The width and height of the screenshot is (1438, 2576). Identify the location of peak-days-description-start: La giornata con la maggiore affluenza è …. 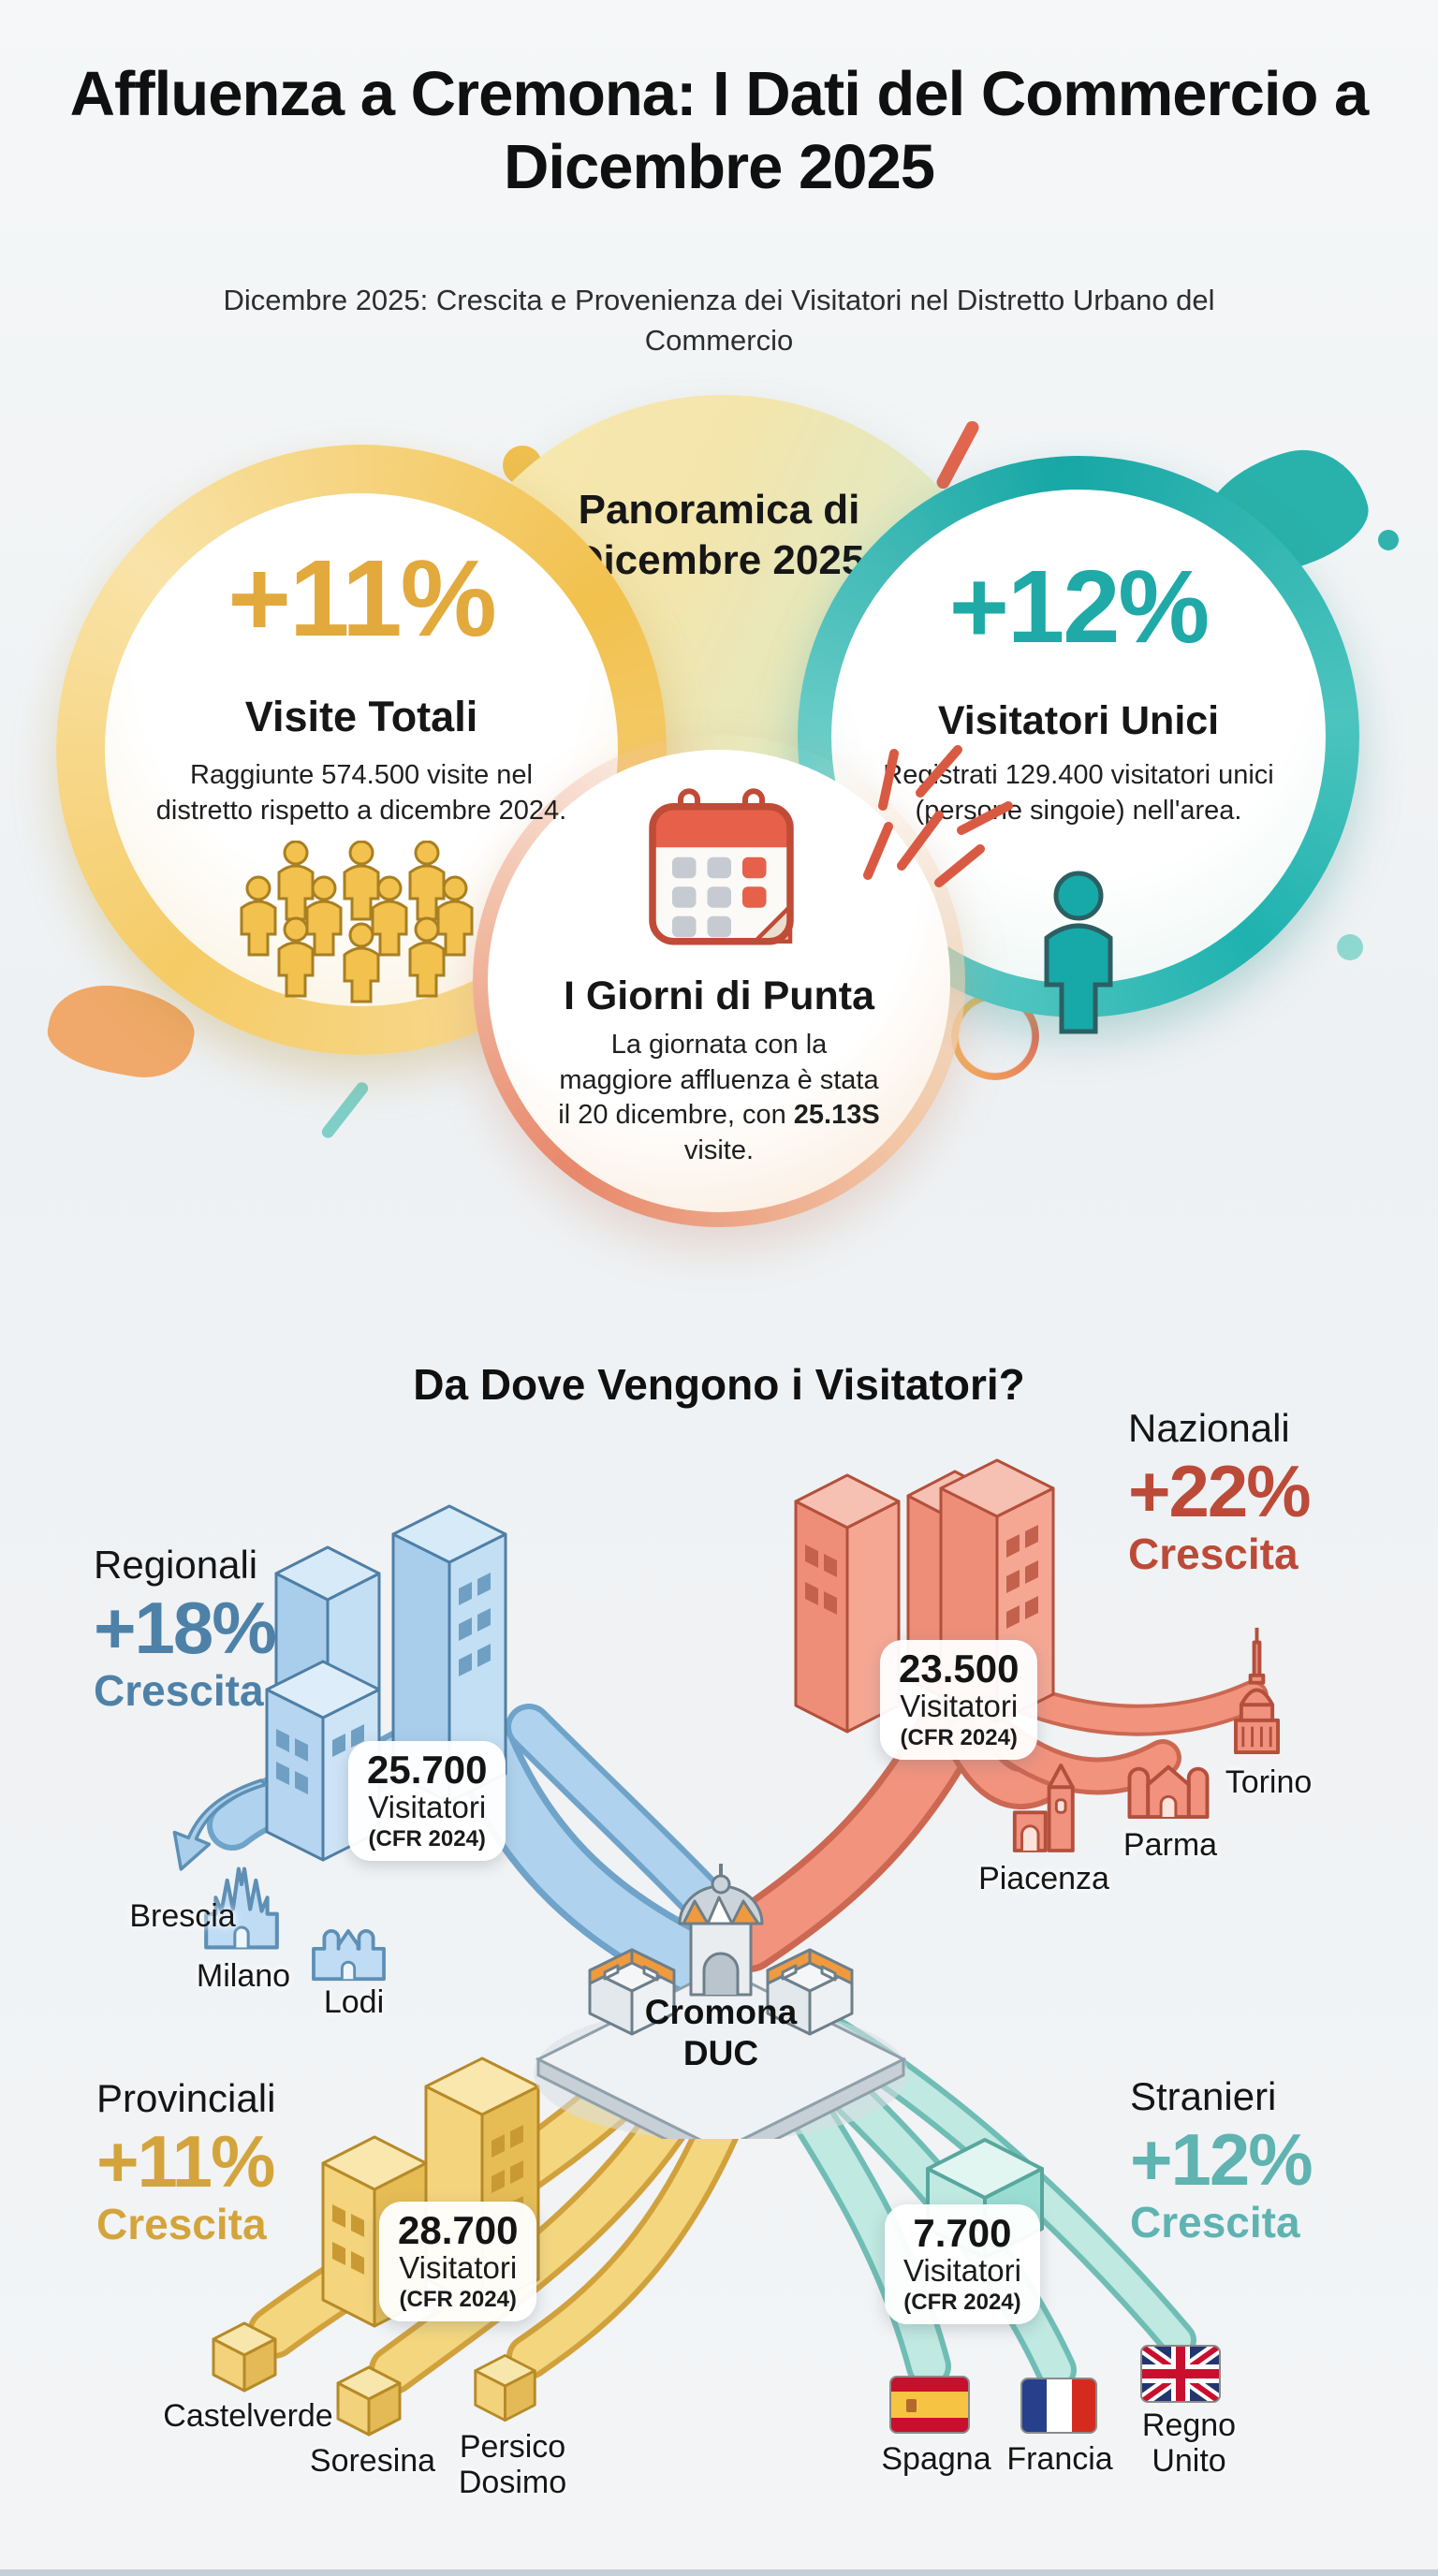
(718, 1080).